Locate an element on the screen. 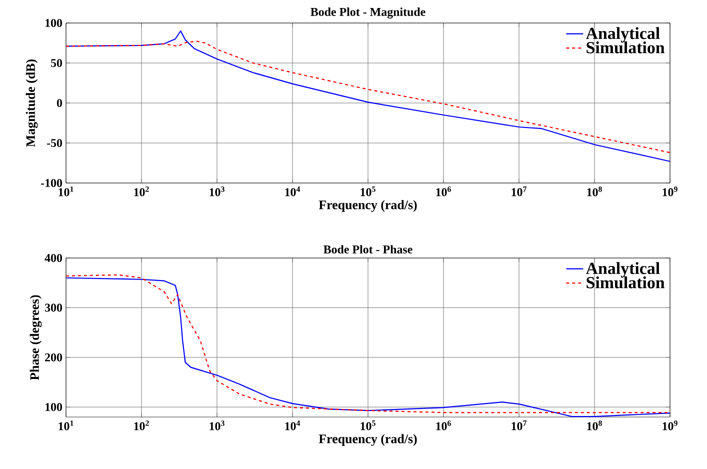  chart-title: Bode Plot - Magnitude is located at coordinates (368, 13).